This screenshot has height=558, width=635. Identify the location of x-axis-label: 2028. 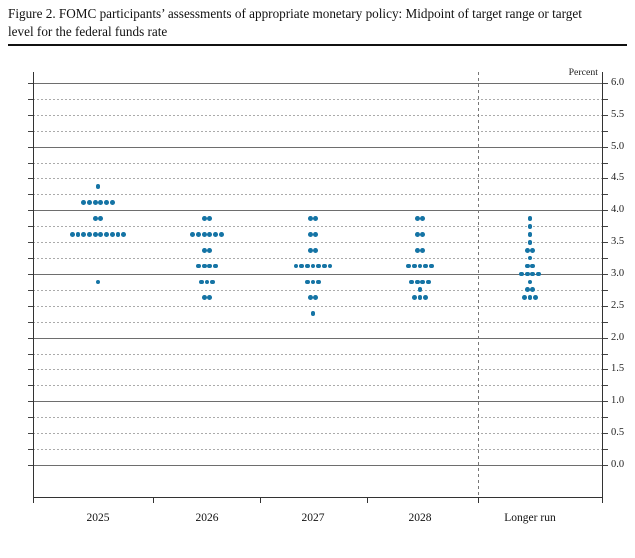
(420, 518).